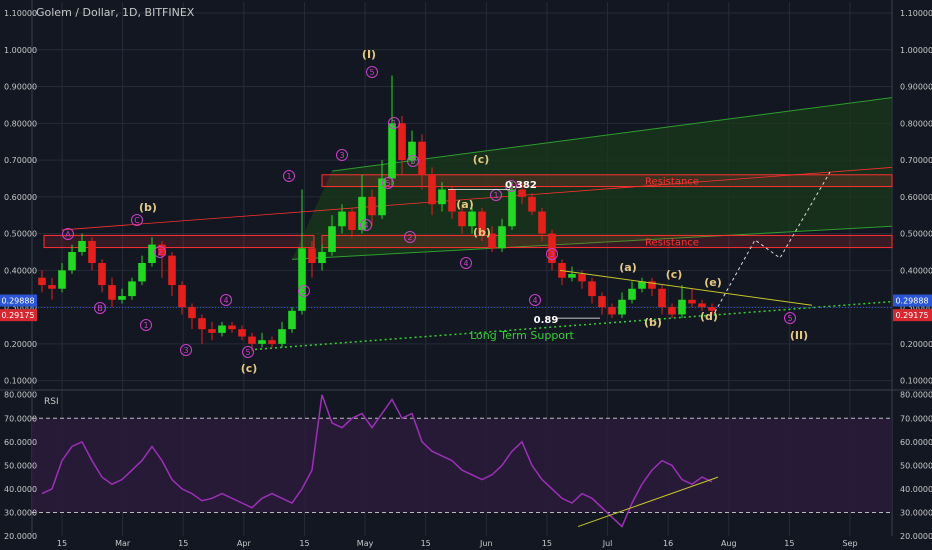 This screenshot has height=550, width=932. I want to click on price-y-tick-left: 0.30000, so click(20, 307).